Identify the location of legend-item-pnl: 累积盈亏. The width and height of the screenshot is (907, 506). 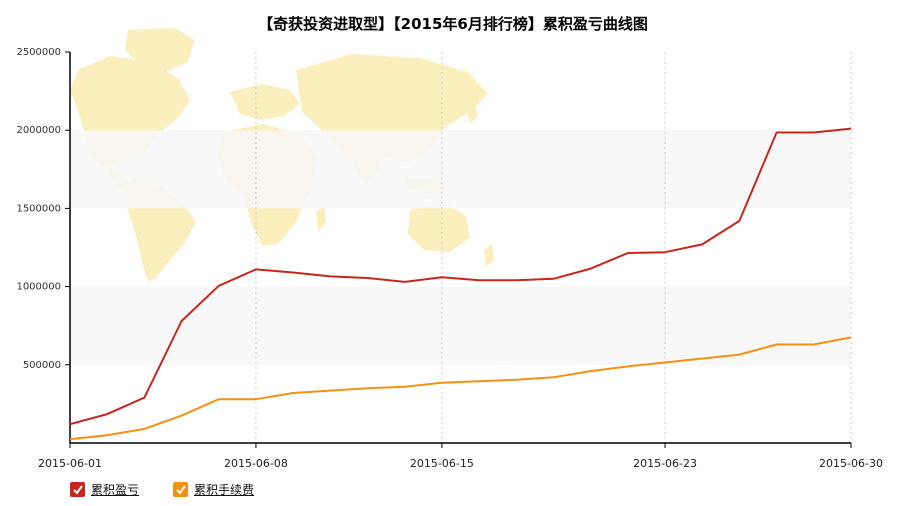
(104, 489).